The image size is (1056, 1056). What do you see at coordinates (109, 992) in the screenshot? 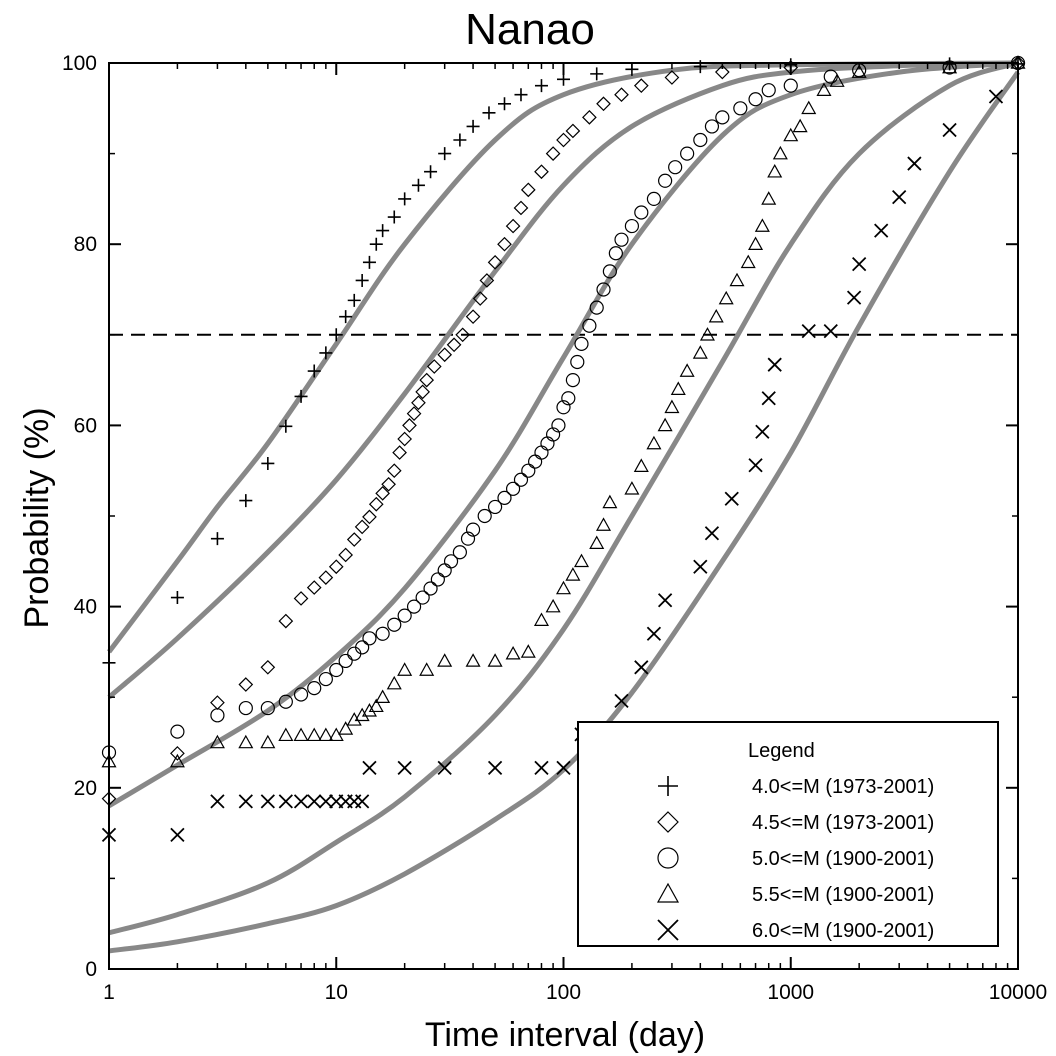
I see `x-tick-label: 1` at bounding box center [109, 992].